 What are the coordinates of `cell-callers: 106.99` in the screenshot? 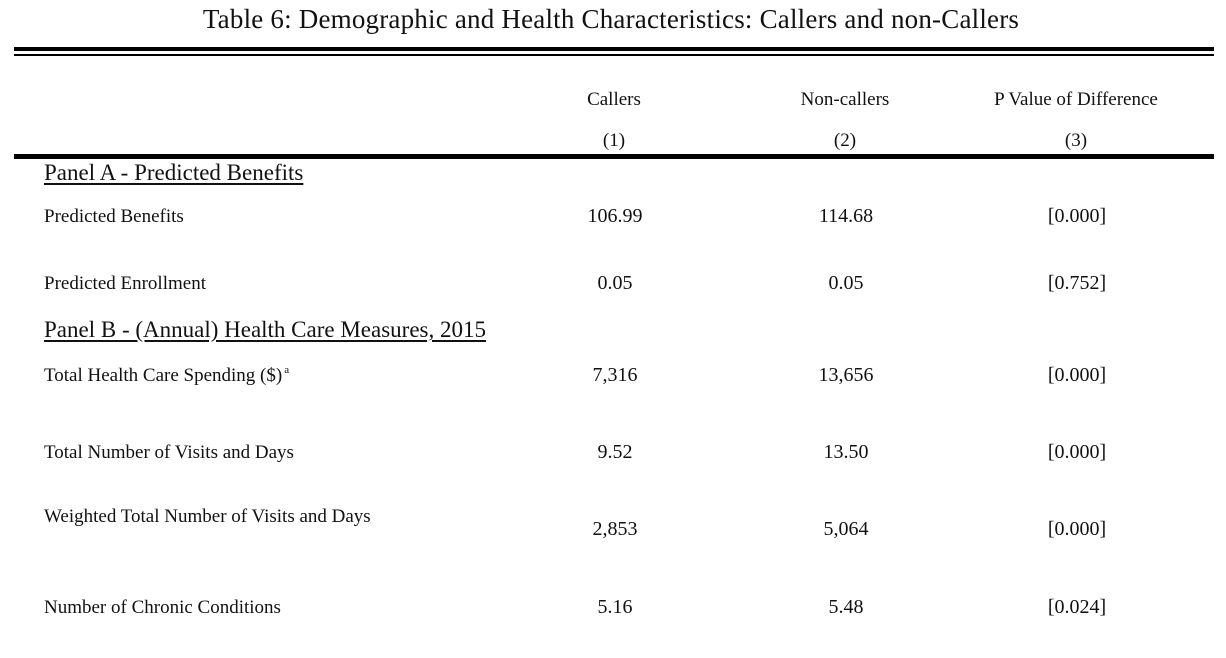 It's located at (615, 216).